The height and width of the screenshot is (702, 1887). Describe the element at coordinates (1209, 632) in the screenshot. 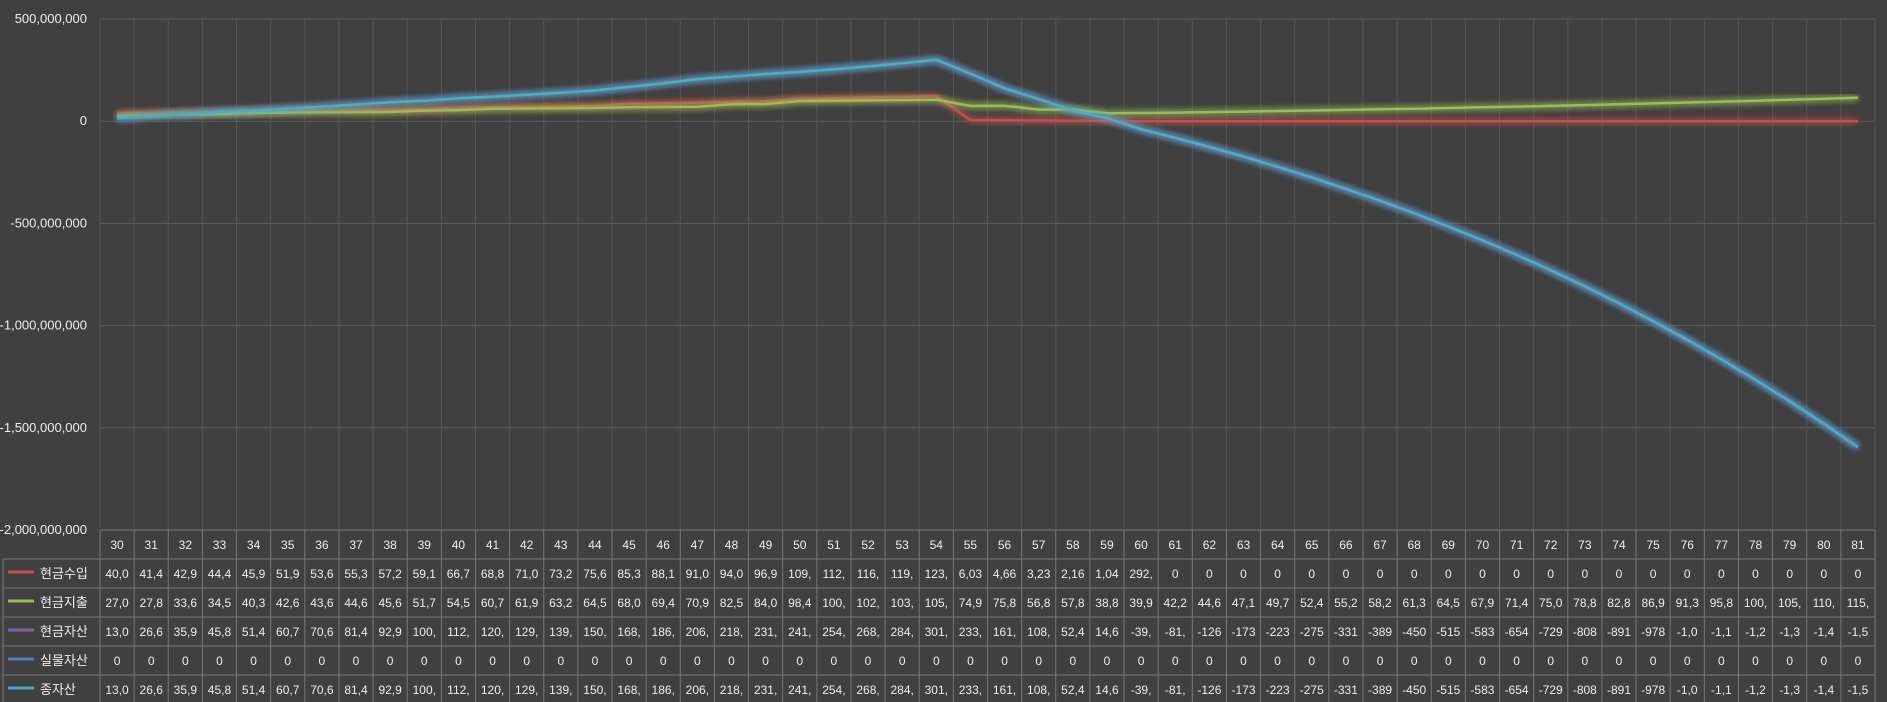

I see `data-label: -126` at that location.